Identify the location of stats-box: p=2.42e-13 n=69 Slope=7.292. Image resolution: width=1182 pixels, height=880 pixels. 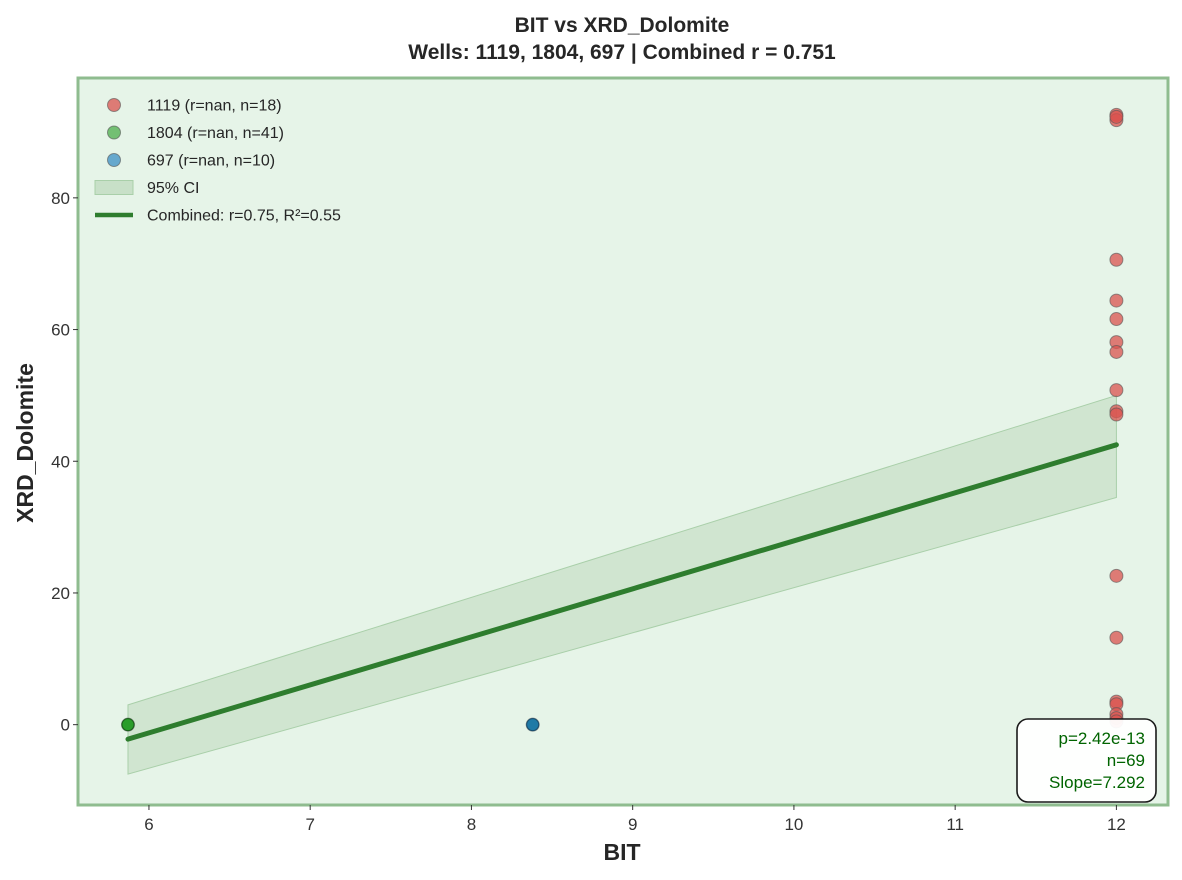
(1086, 760).